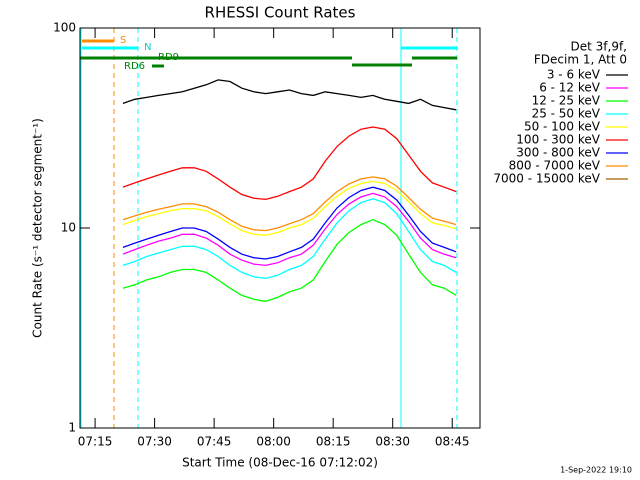 The image size is (640, 480). Describe the element at coordinates (95, 442) in the screenshot. I see `x-tick-label: 07:15` at that location.